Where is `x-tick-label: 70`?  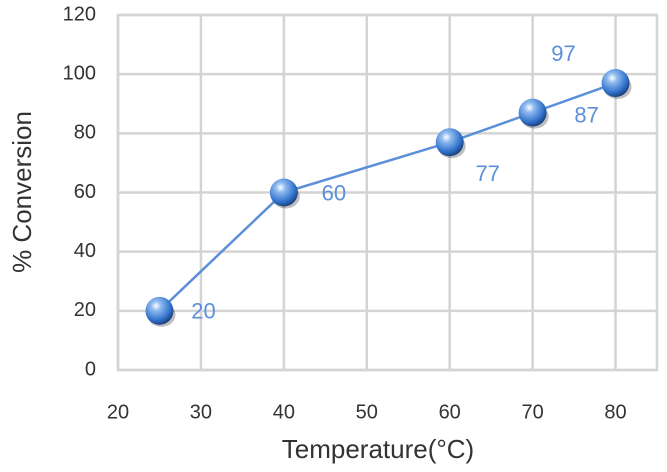 x-tick-label: 70 is located at coordinates (532, 412).